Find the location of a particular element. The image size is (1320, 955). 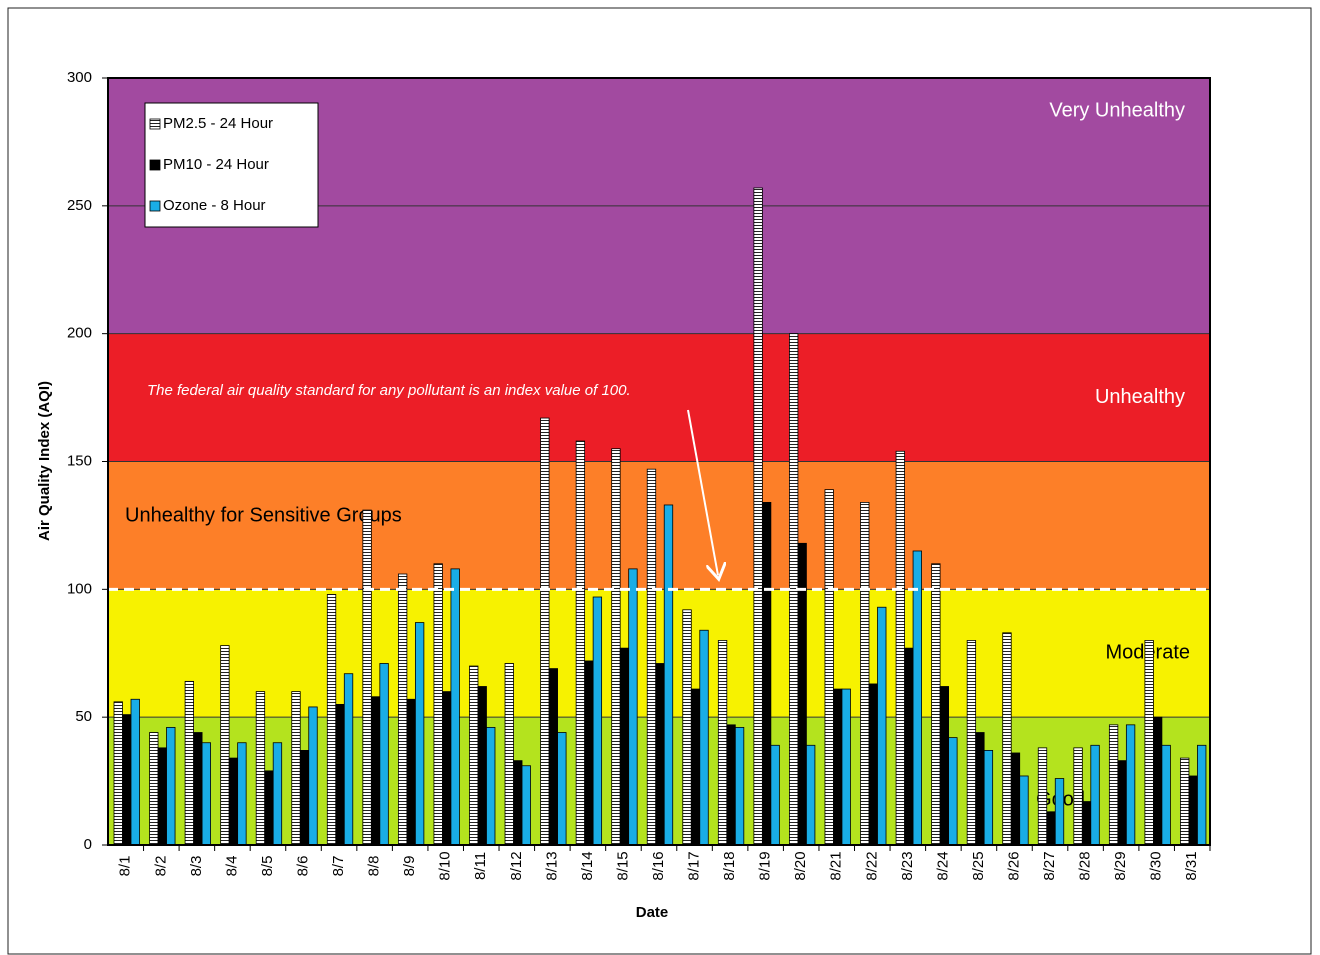

x-tick-label: 8/16 is located at coordinates (658, 865).